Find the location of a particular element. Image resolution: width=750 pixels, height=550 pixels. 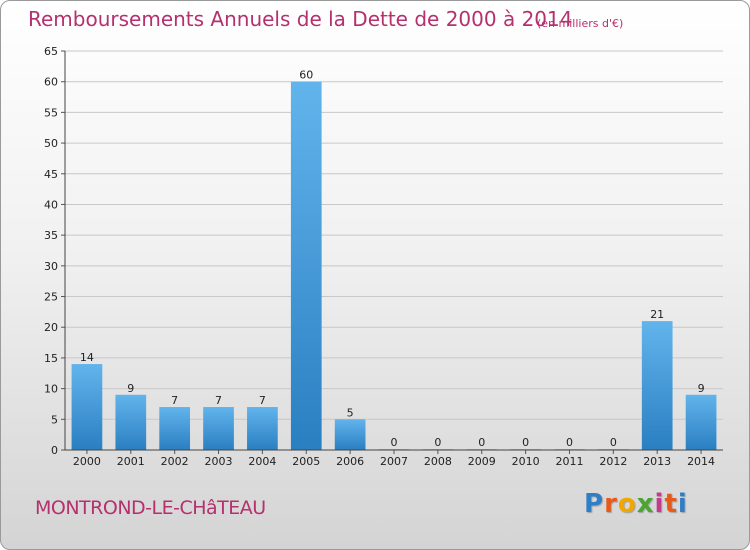

y-tick-label: 35 is located at coordinates (51, 235).